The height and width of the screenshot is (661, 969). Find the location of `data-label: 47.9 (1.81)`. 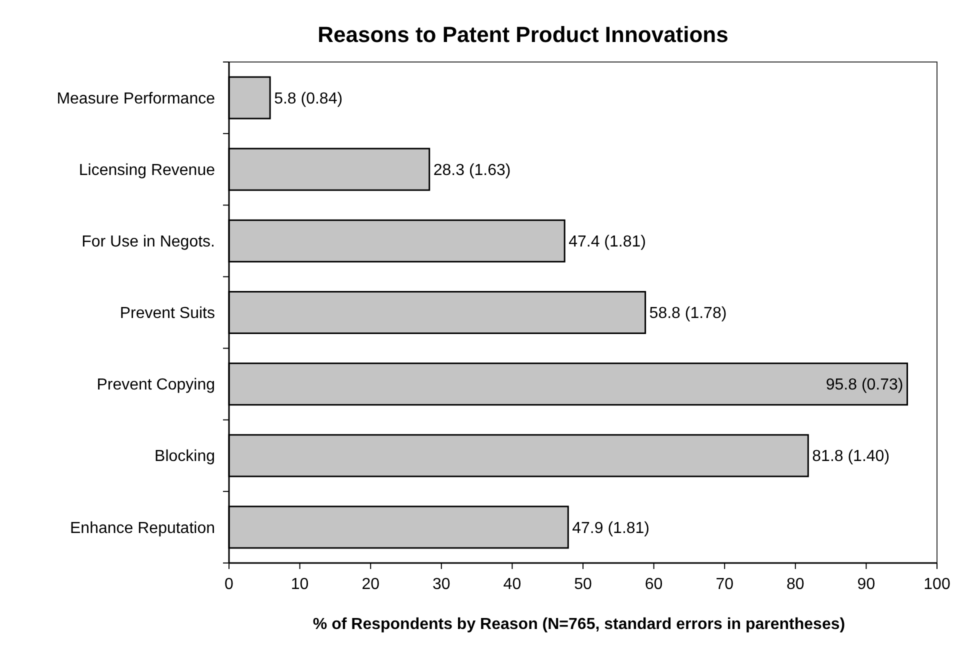

data-label: 47.9 (1.81) is located at coordinates (611, 528).